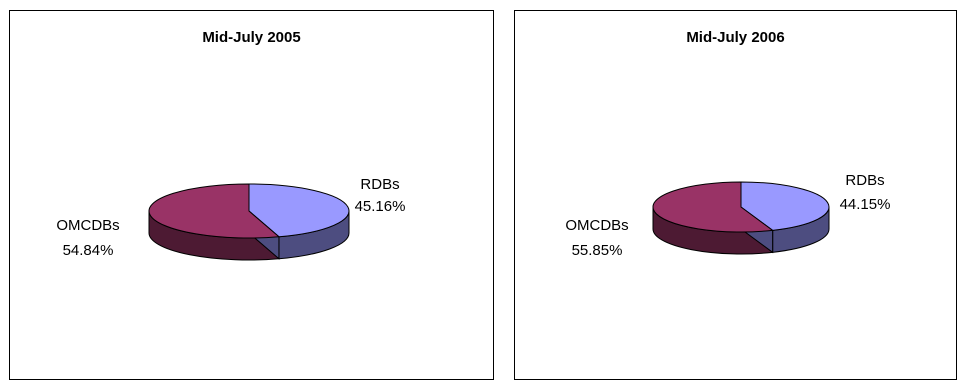 The height and width of the screenshot is (380, 962). Describe the element at coordinates (380, 206) in the screenshot. I see `slice-value-label: 45.16%` at that location.